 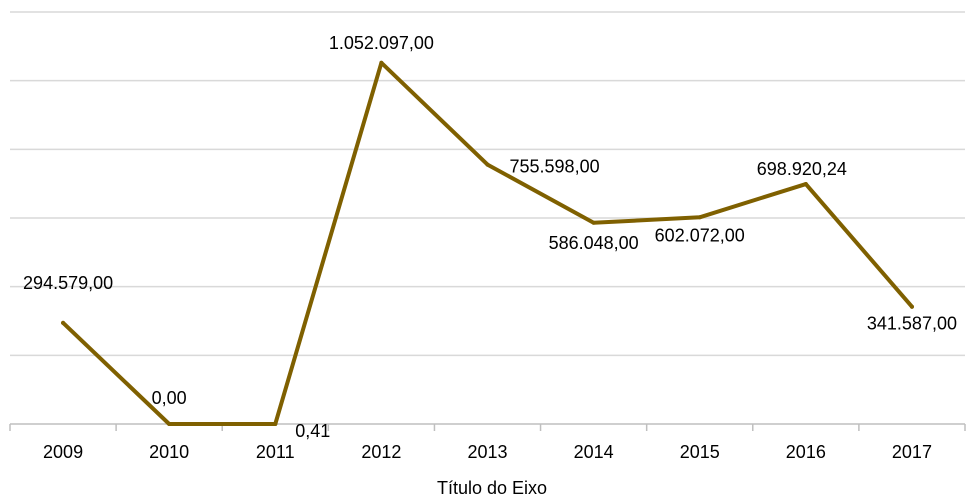 What do you see at coordinates (169, 398) in the screenshot?
I see `data-label: 0,00` at bounding box center [169, 398].